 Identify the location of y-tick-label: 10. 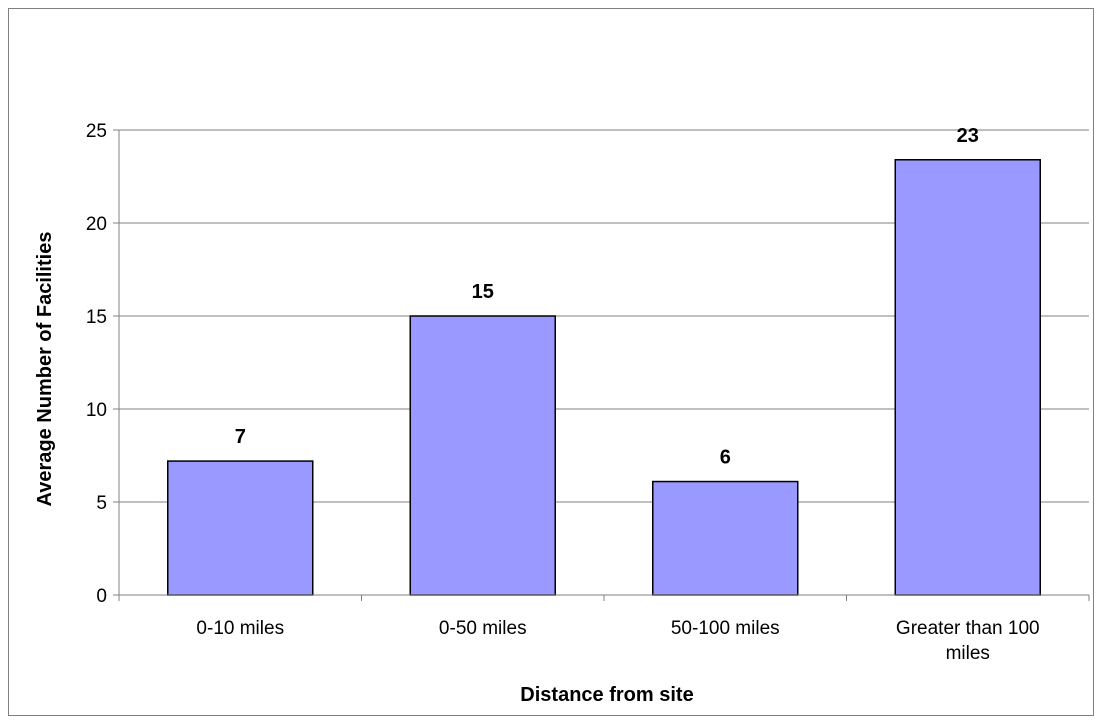
(96, 410).